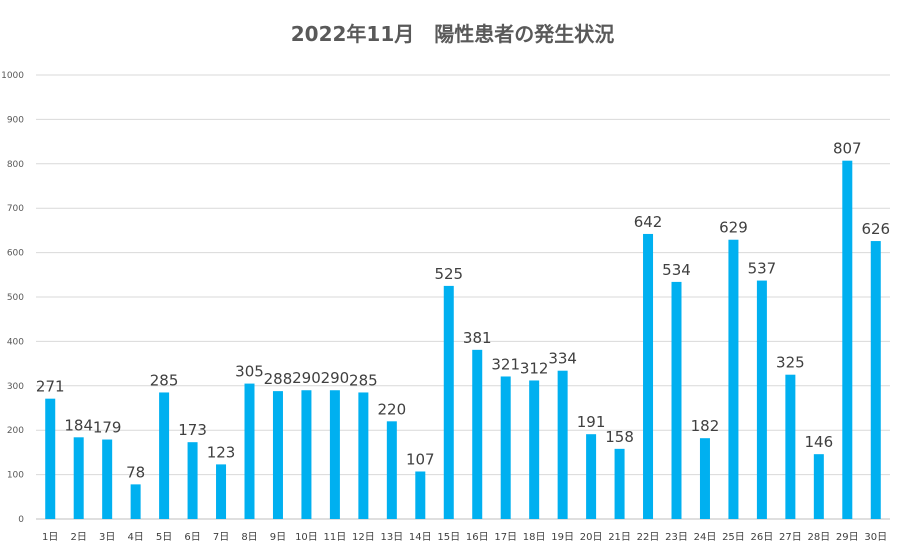 Image resolution: width=905 pixels, height=558 pixels. I want to click on x-tick-label: 25日, so click(733, 537).